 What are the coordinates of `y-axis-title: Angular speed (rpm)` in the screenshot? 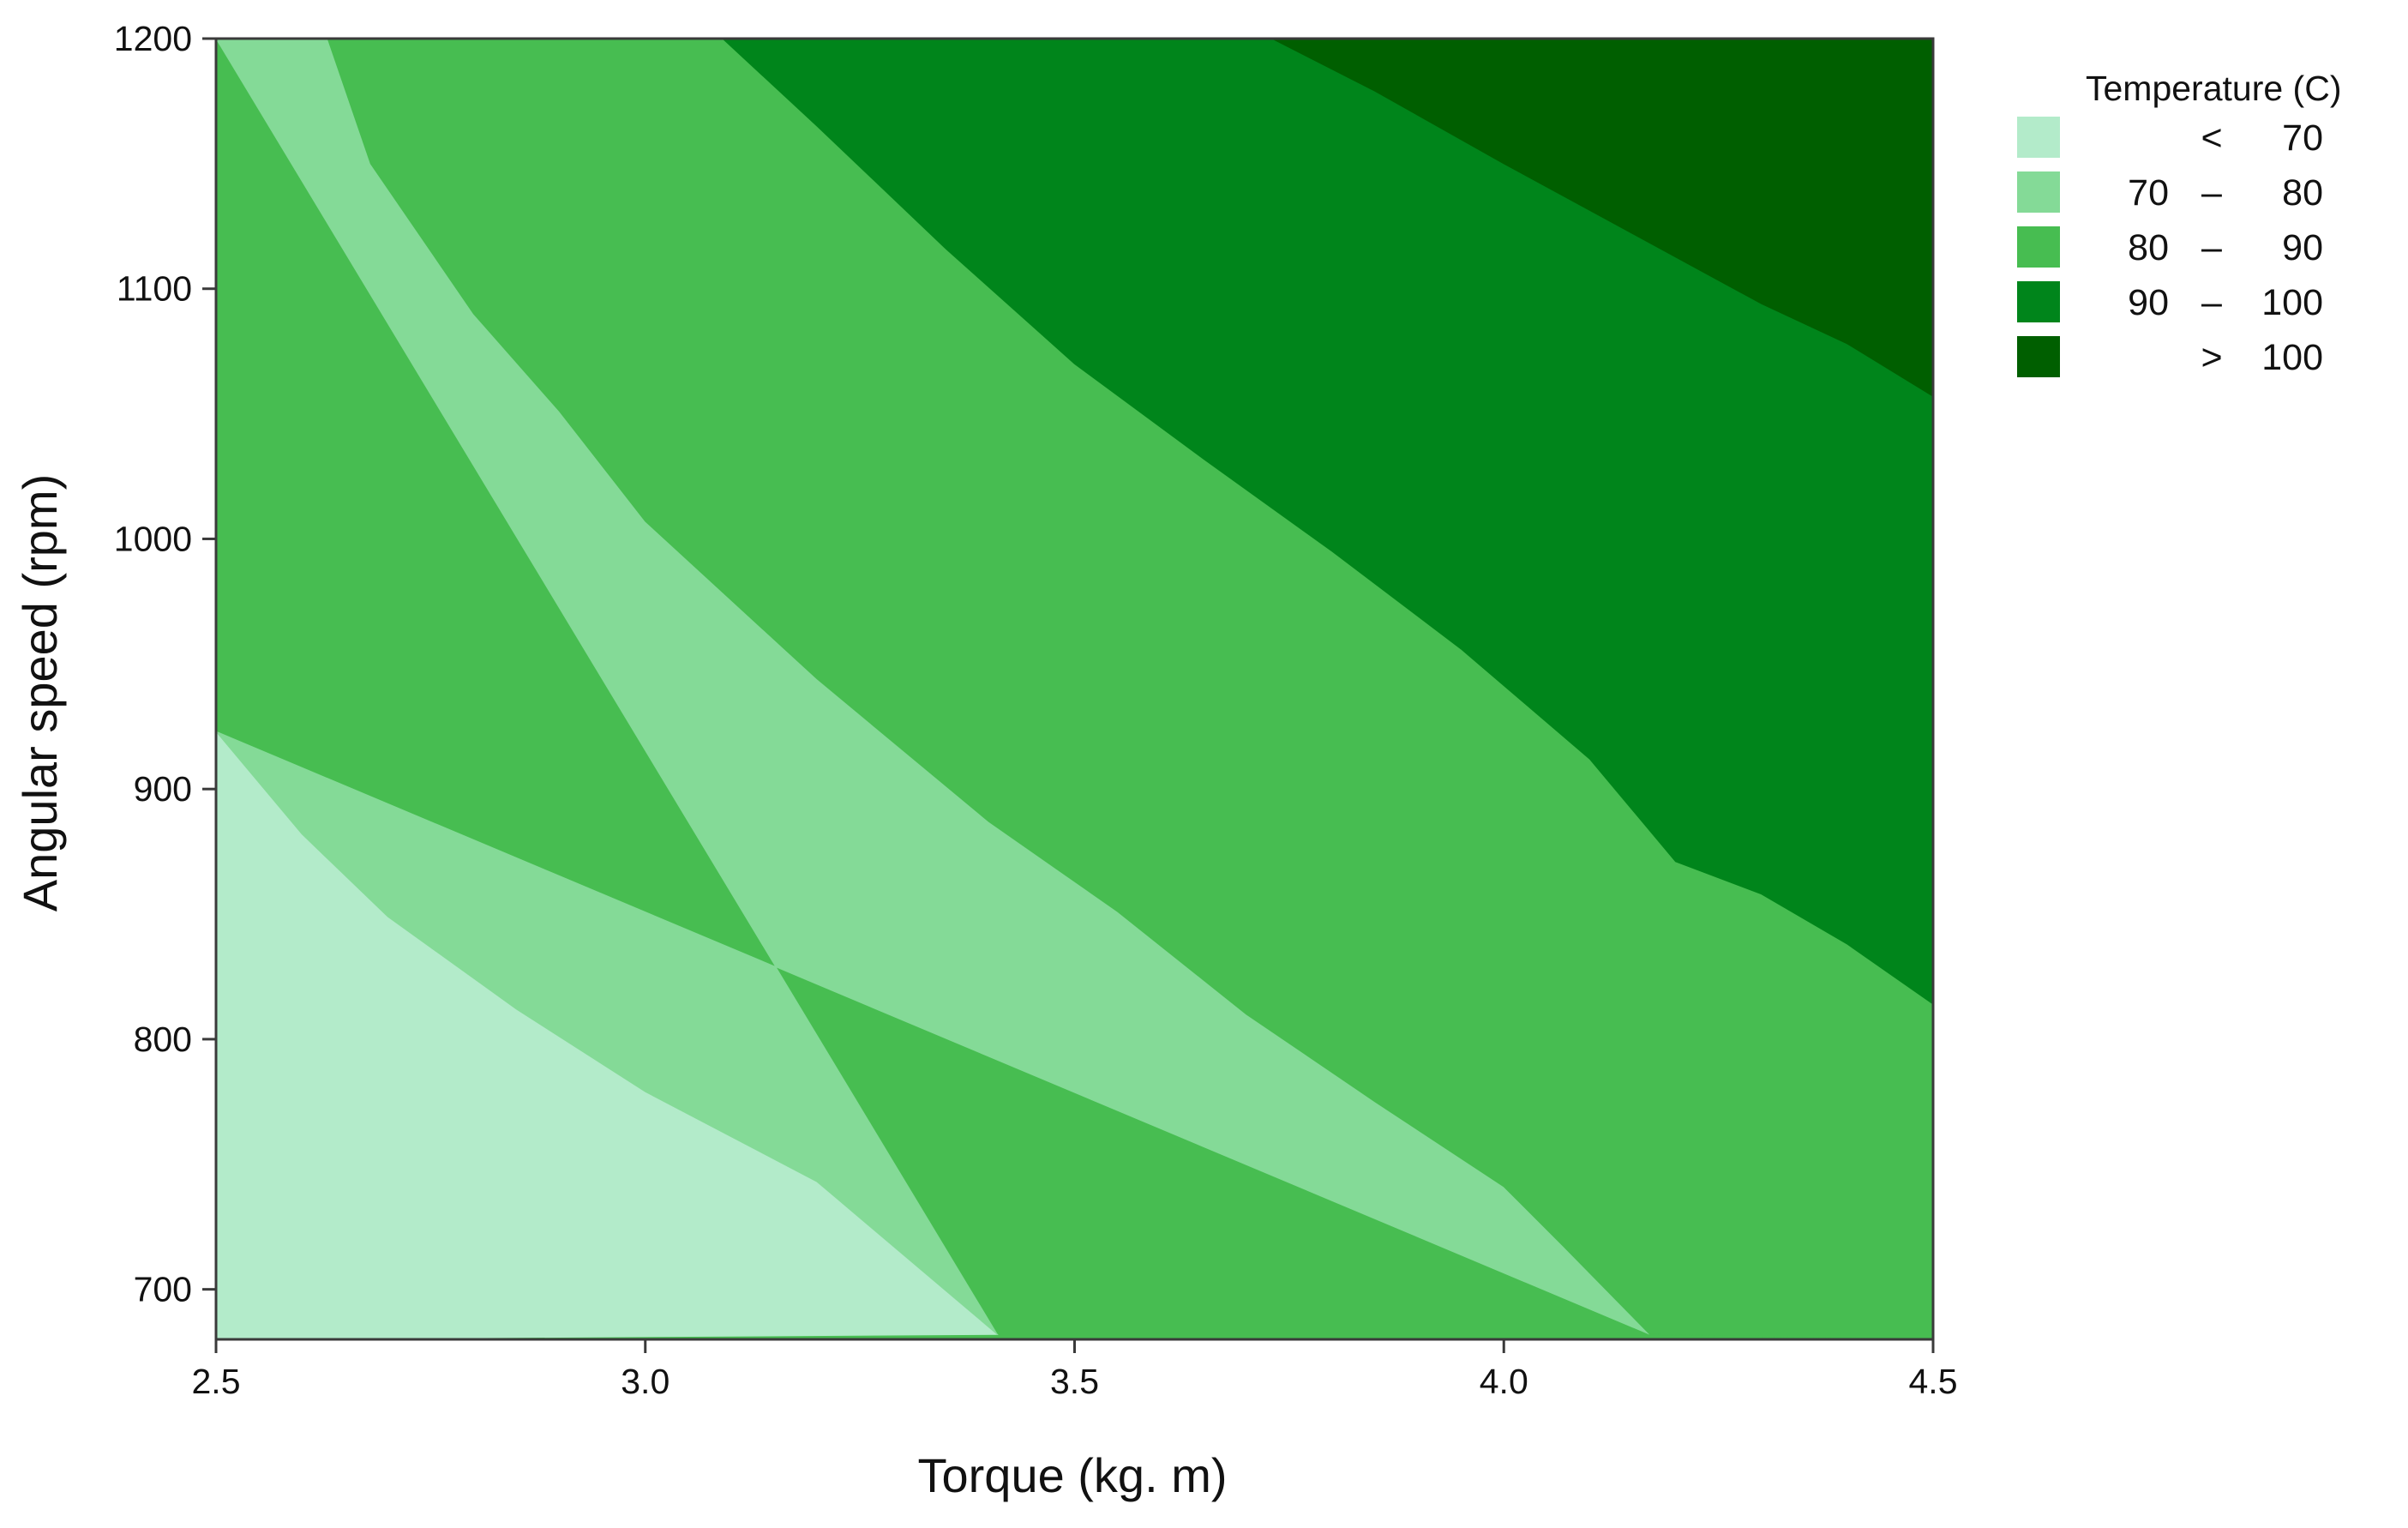 It's located at (40, 692).